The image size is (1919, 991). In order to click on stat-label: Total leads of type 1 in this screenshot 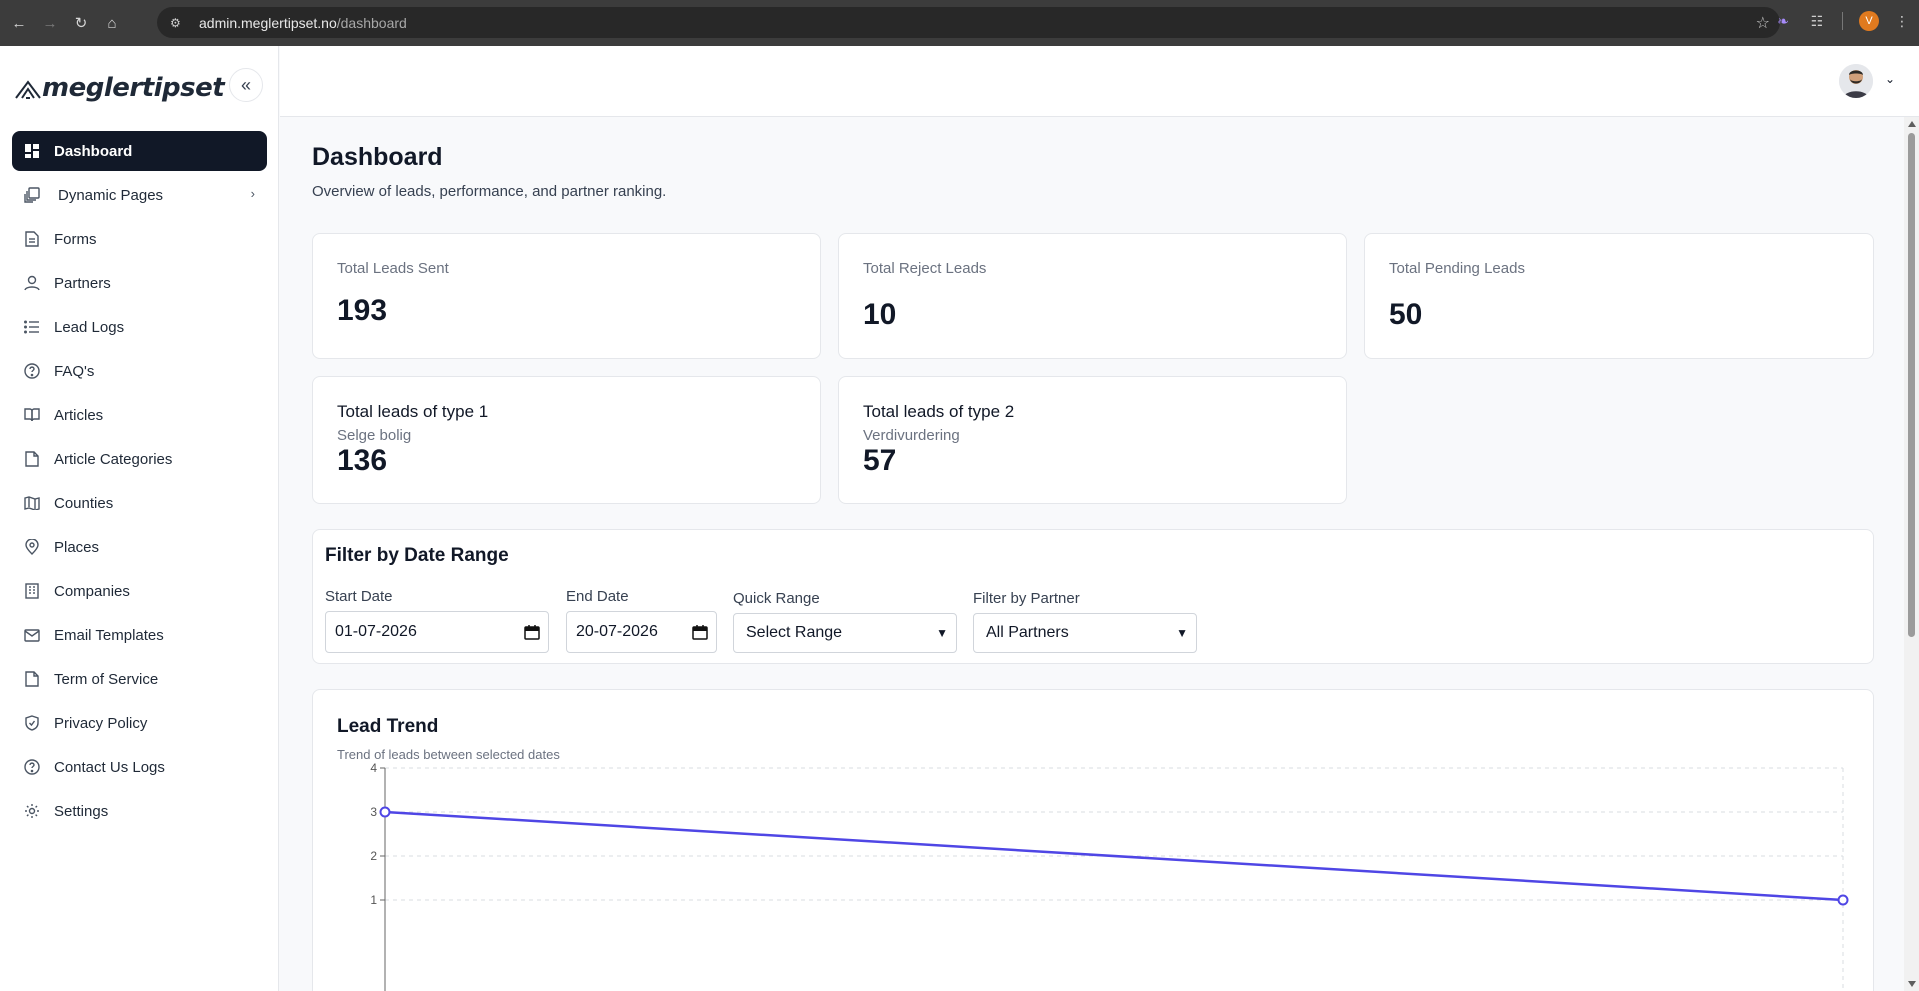, I will do `click(413, 411)`.